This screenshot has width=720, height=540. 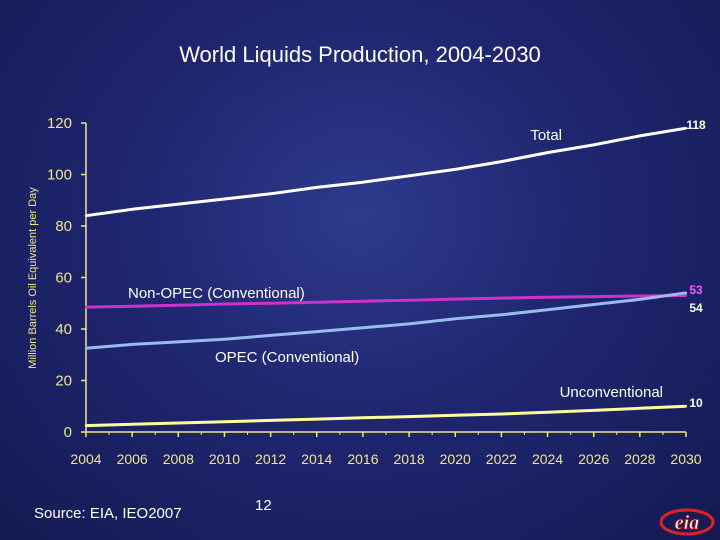 What do you see at coordinates (63, 329) in the screenshot?
I see `y-tick-label: 40` at bounding box center [63, 329].